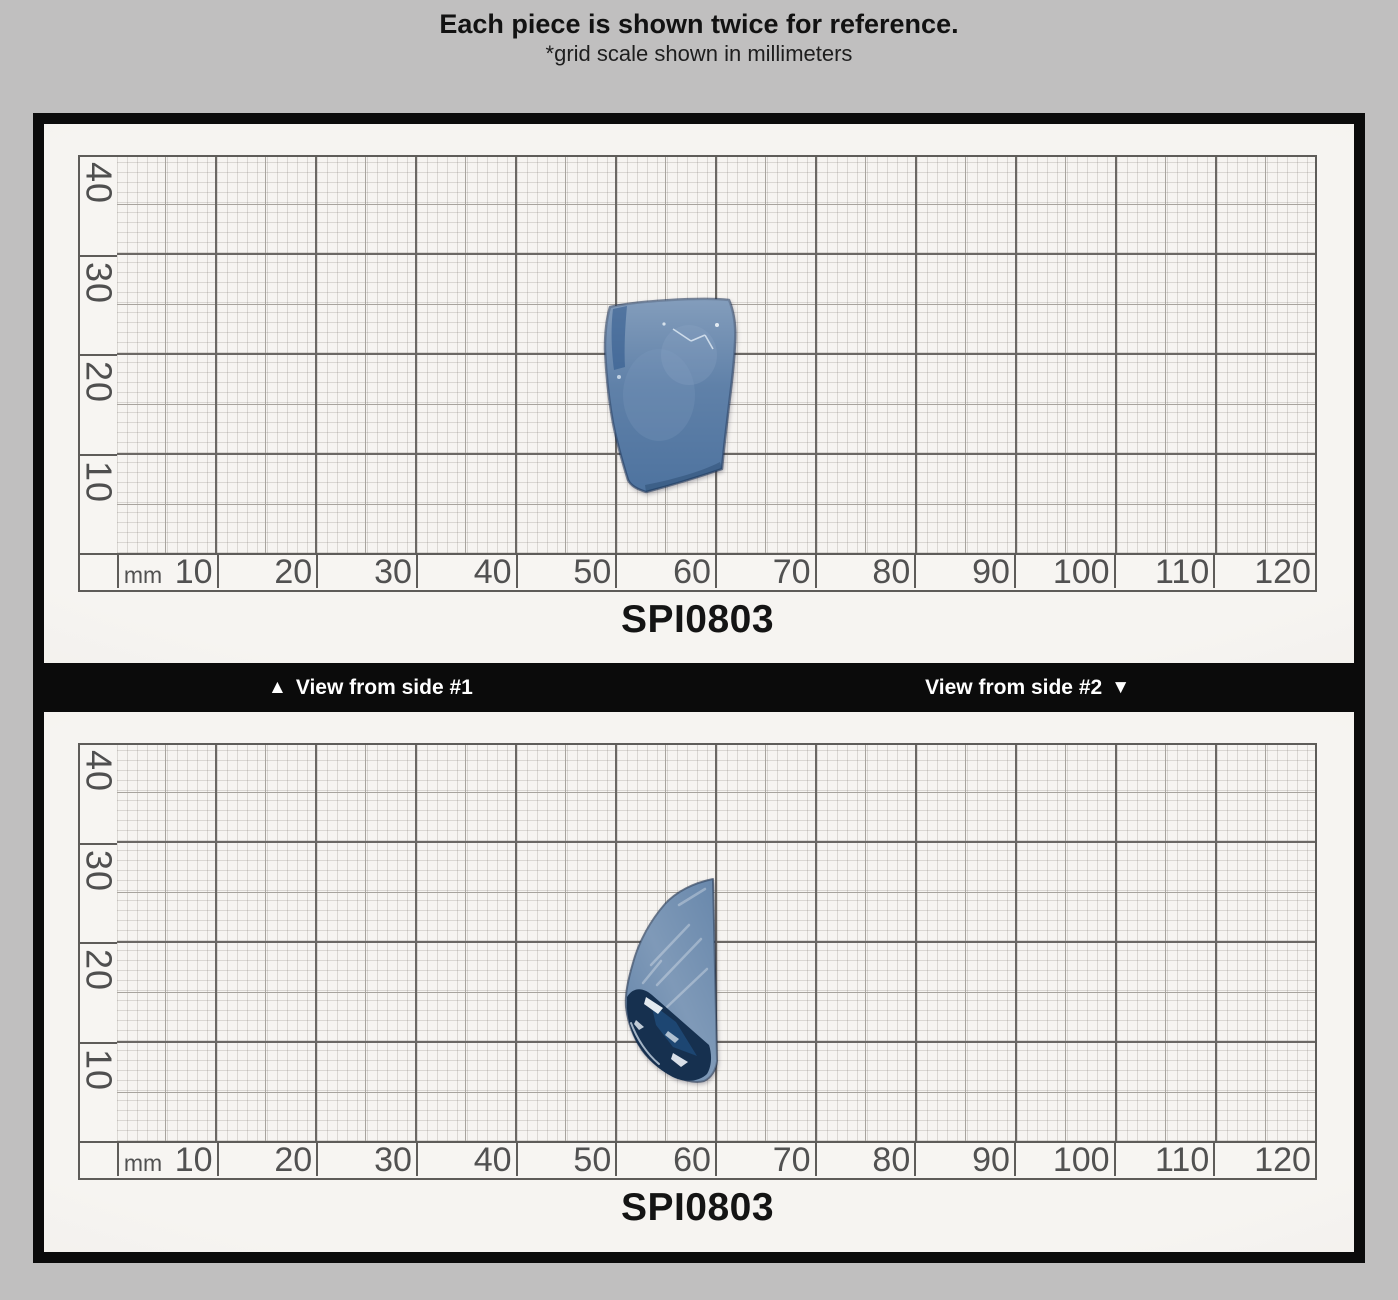 Image resolution: width=1398 pixels, height=1300 pixels. Describe the element at coordinates (384, 687) in the screenshot. I see `view-side-1-text: View from side #1` at that location.